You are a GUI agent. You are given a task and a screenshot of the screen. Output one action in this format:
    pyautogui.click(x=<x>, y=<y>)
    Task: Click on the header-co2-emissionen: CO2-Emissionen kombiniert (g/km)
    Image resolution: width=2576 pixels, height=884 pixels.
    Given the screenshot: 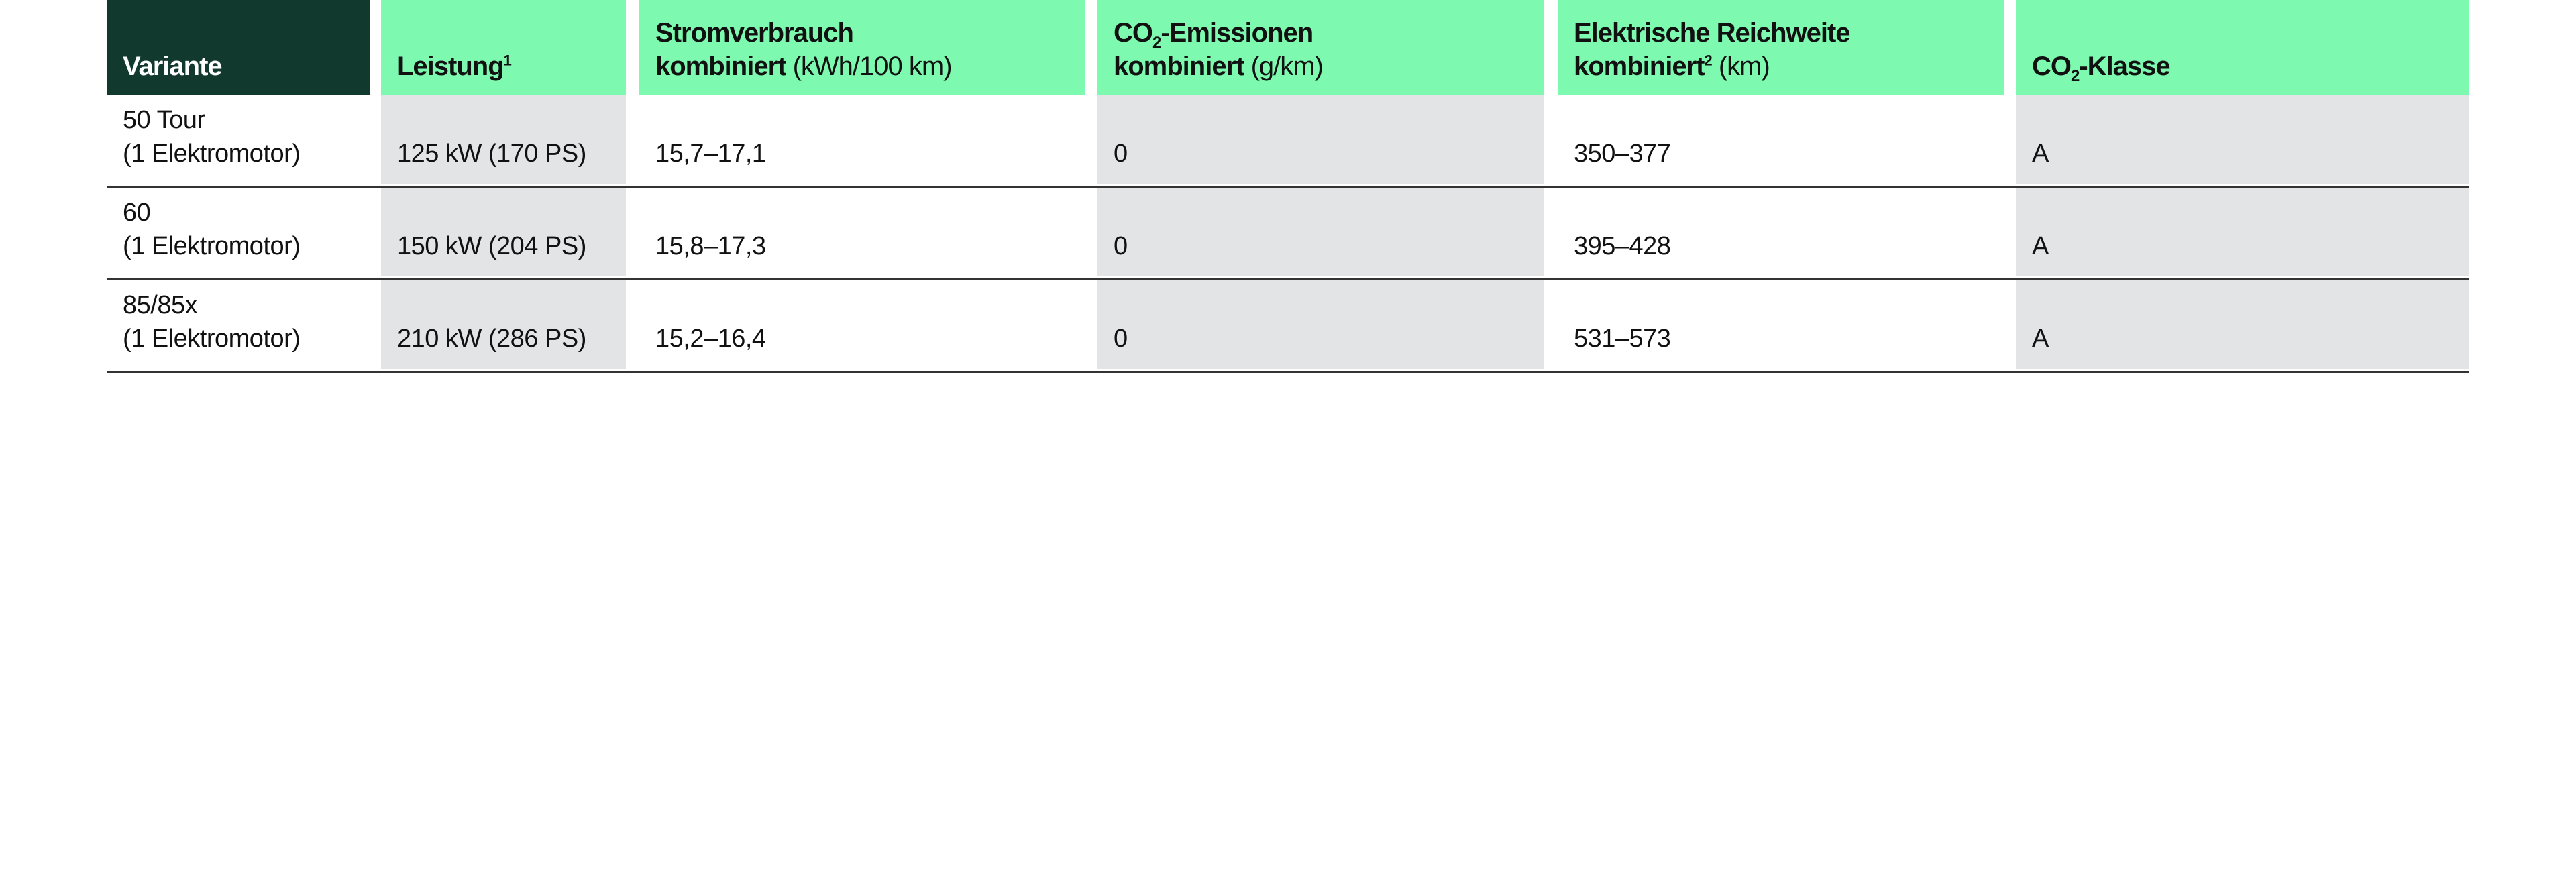 What is the action you would take?
    pyautogui.click(x=1320, y=48)
    